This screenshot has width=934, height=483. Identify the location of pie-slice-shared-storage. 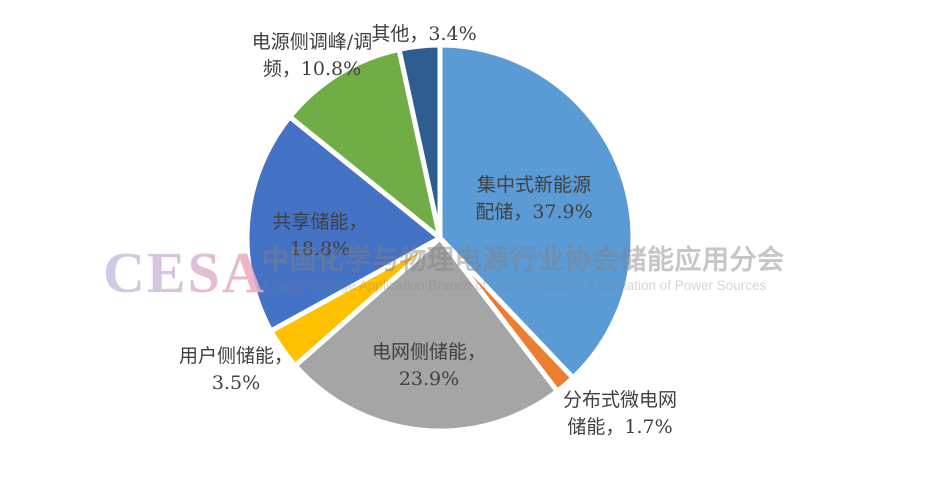
(343, 224).